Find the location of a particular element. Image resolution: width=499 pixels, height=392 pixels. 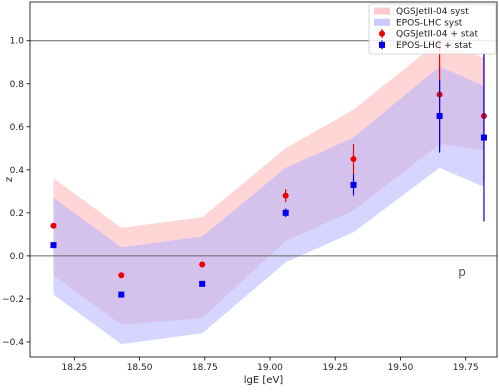

y-tick-label: 0.8 is located at coordinates (17, 85).